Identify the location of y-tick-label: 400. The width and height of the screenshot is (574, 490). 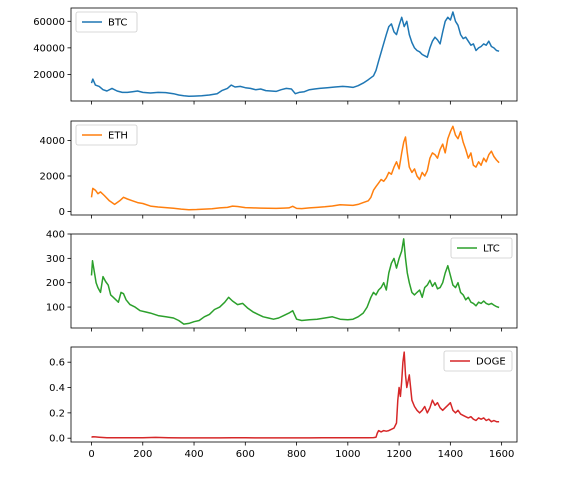
(55, 235).